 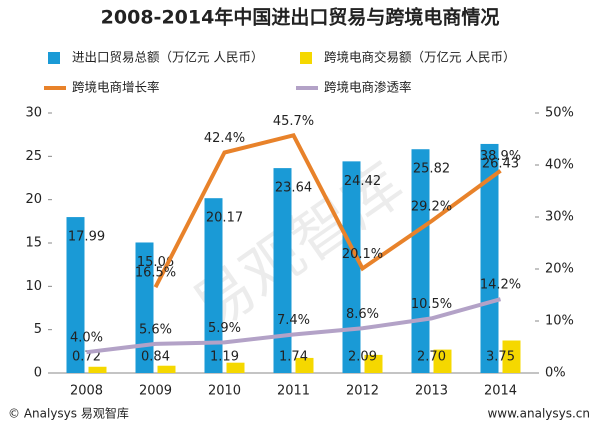 I want to click on data-label: 4.0%, so click(x=86, y=338).